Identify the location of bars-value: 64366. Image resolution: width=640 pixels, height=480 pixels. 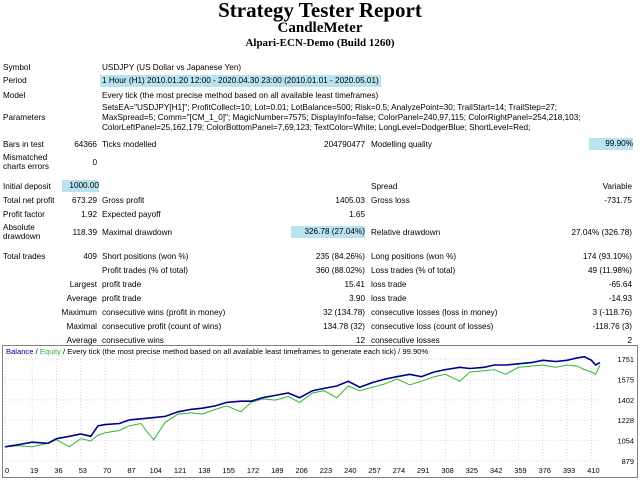
(85, 144).